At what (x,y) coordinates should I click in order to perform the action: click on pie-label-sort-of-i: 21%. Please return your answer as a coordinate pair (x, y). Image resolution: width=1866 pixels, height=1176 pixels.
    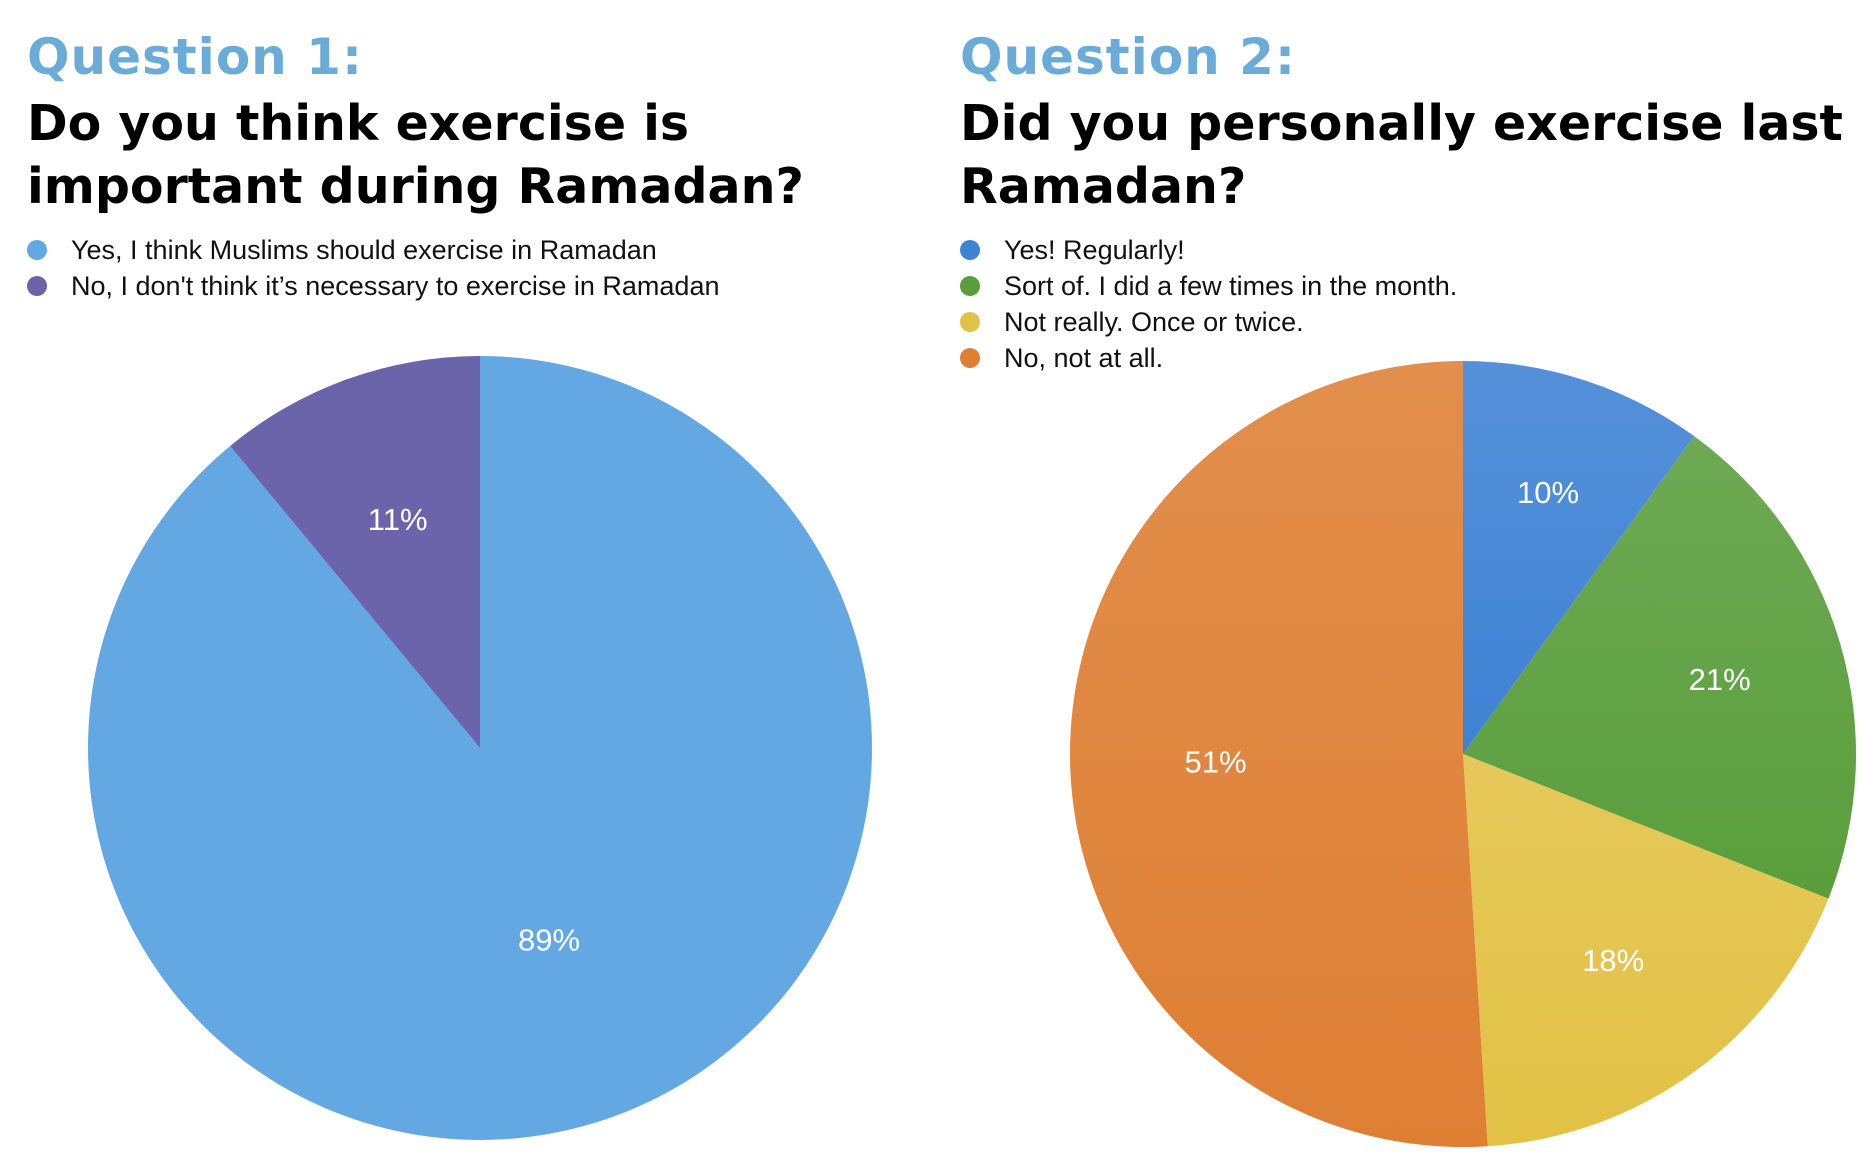
    Looking at the image, I should click on (1720, 679).